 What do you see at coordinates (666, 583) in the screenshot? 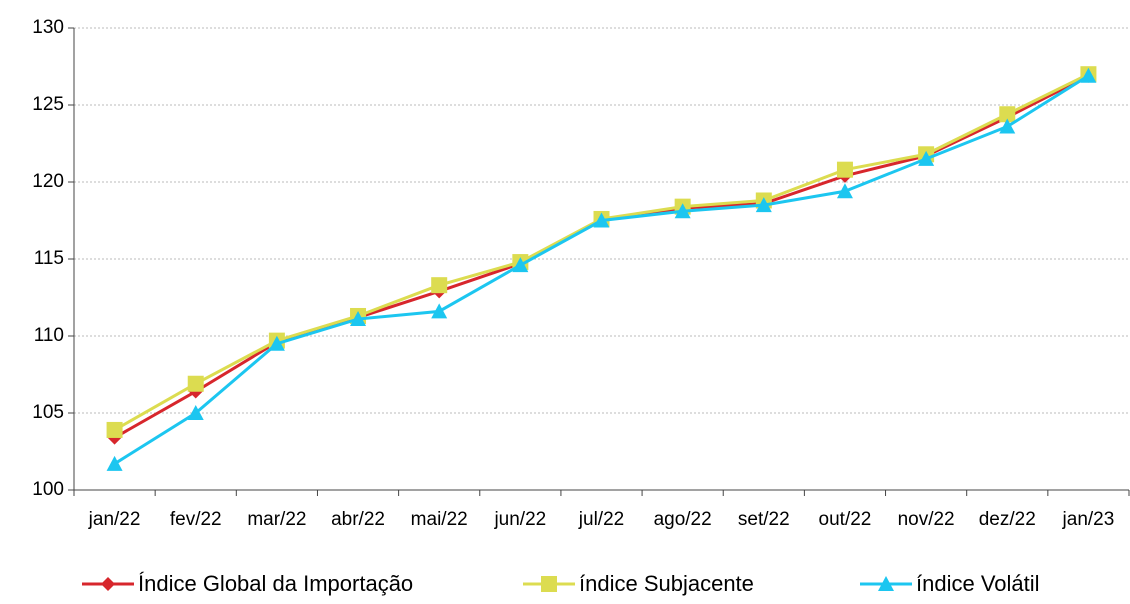
I see `legend-label: índice Subjacente` at bounding box center [666, 583].